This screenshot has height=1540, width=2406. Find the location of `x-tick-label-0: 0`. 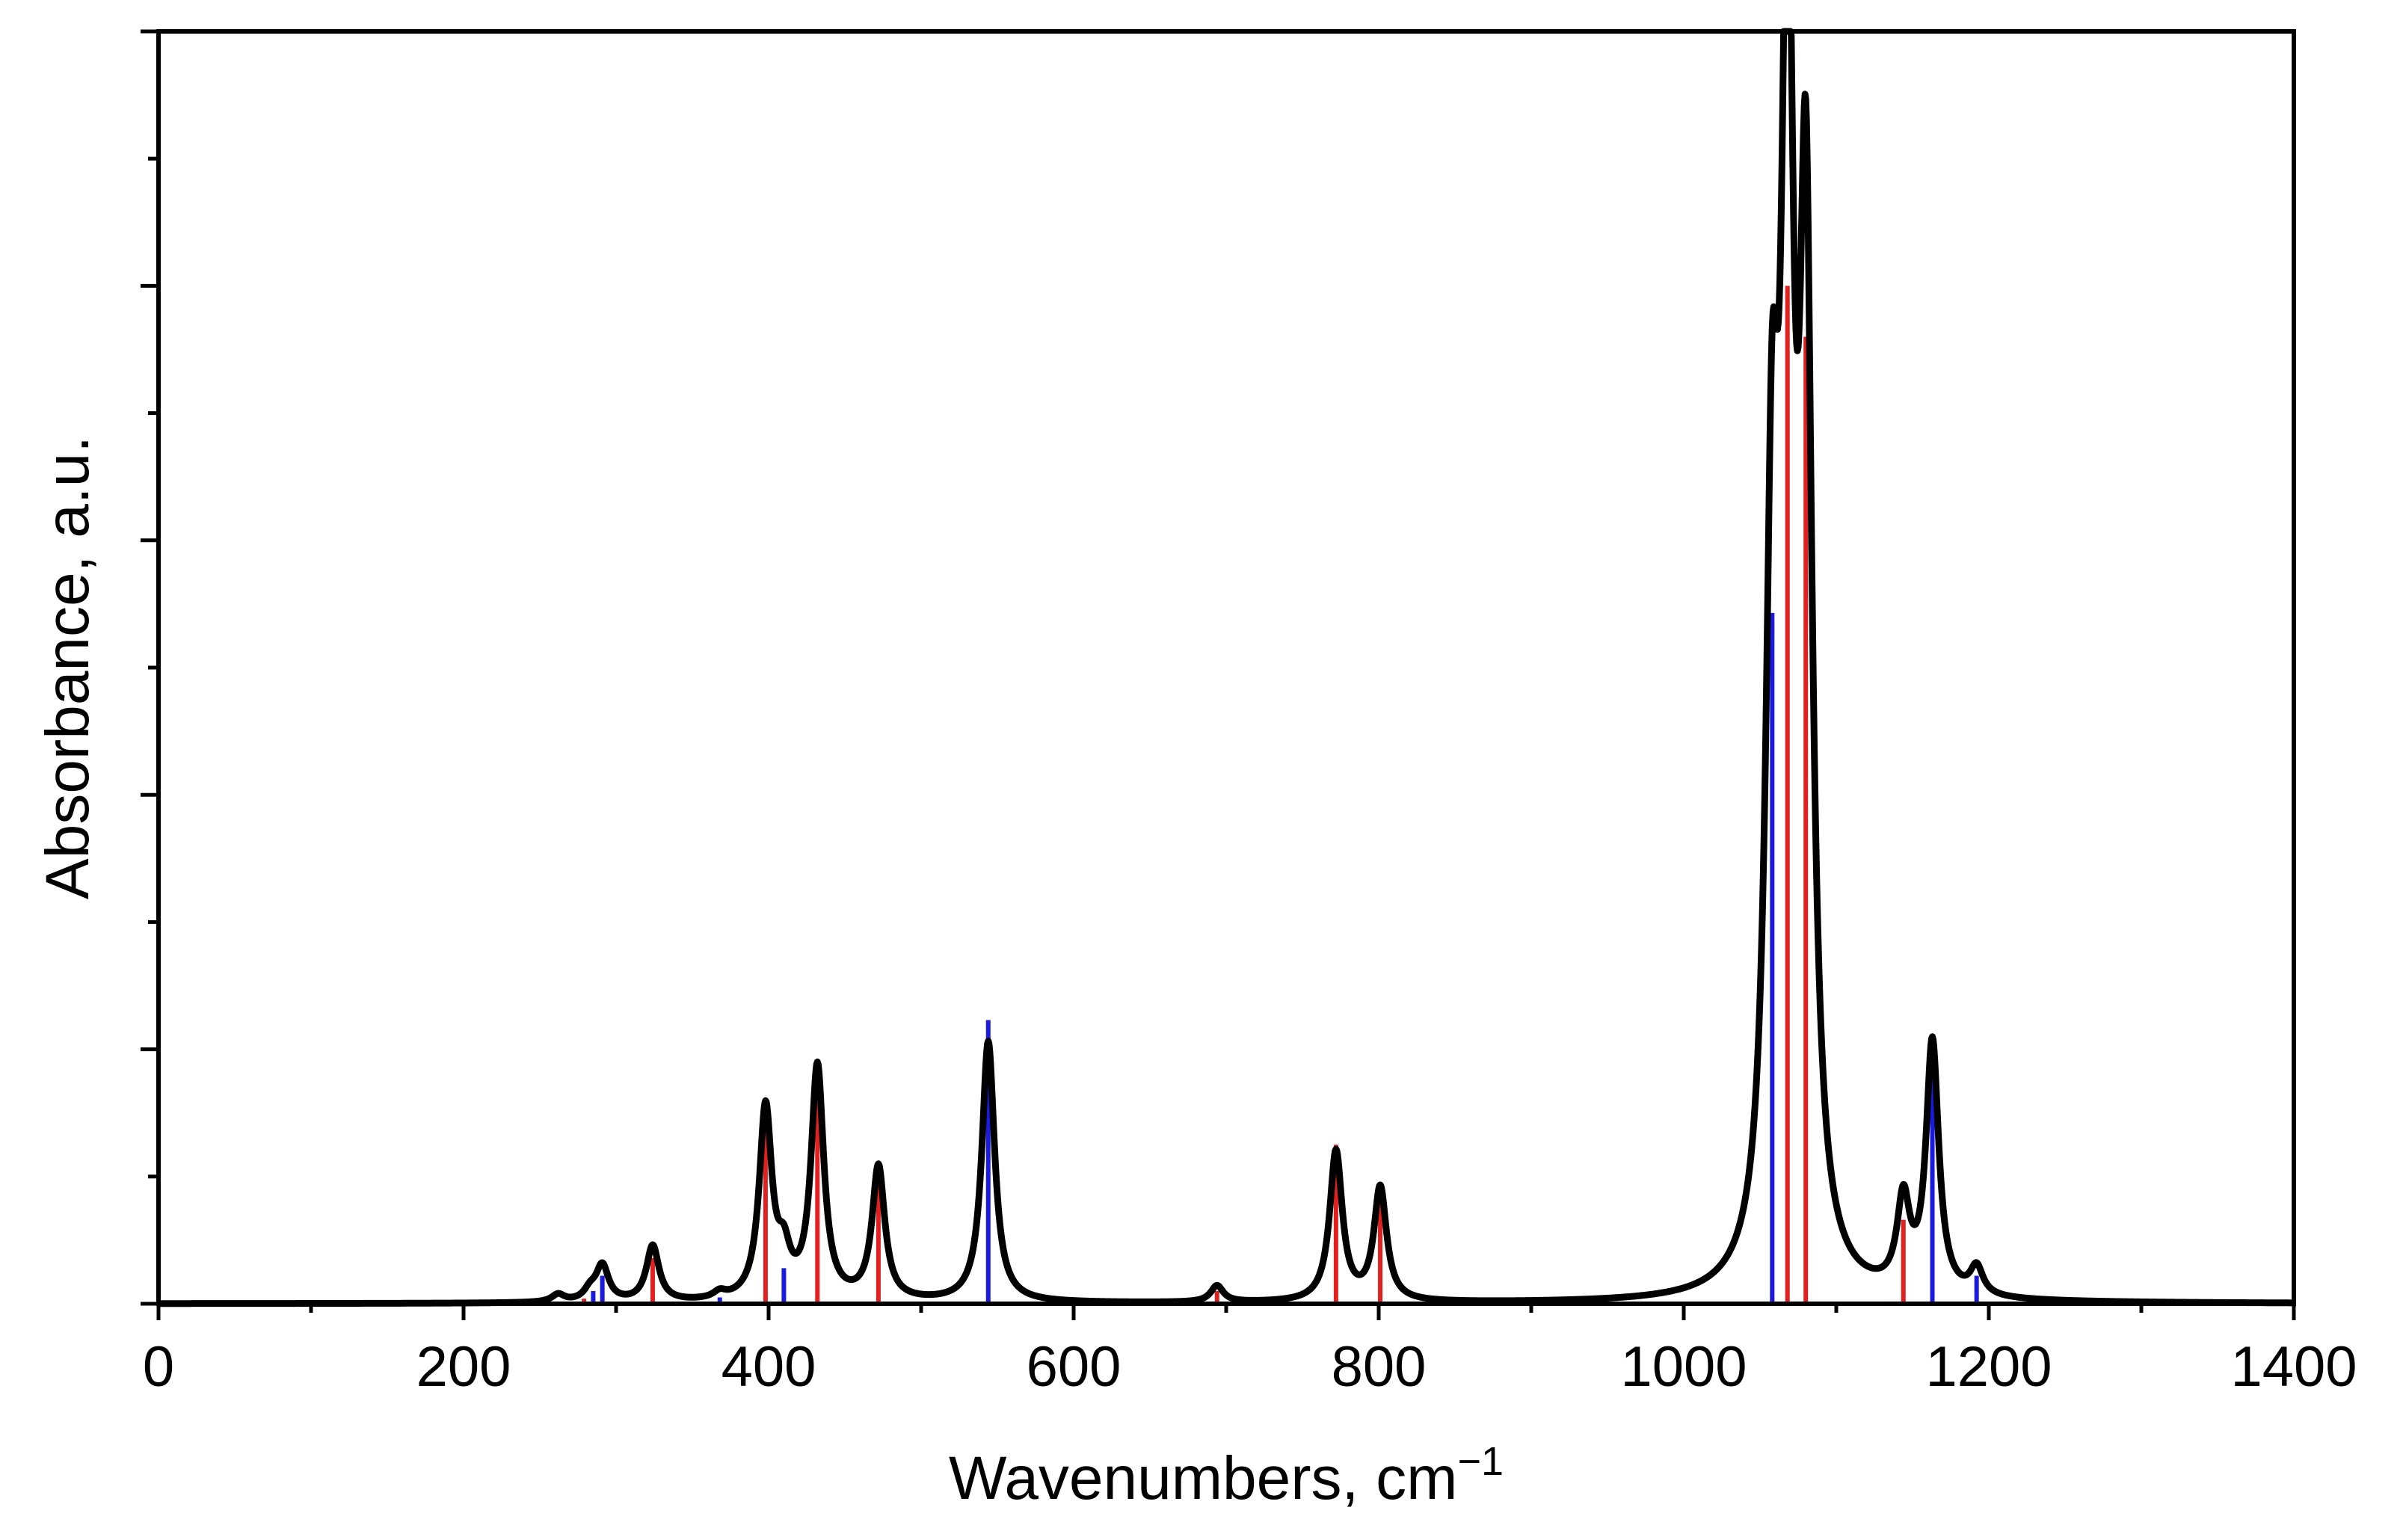

x-tick-label-0: 0 is located at coordinates (158, 1367).